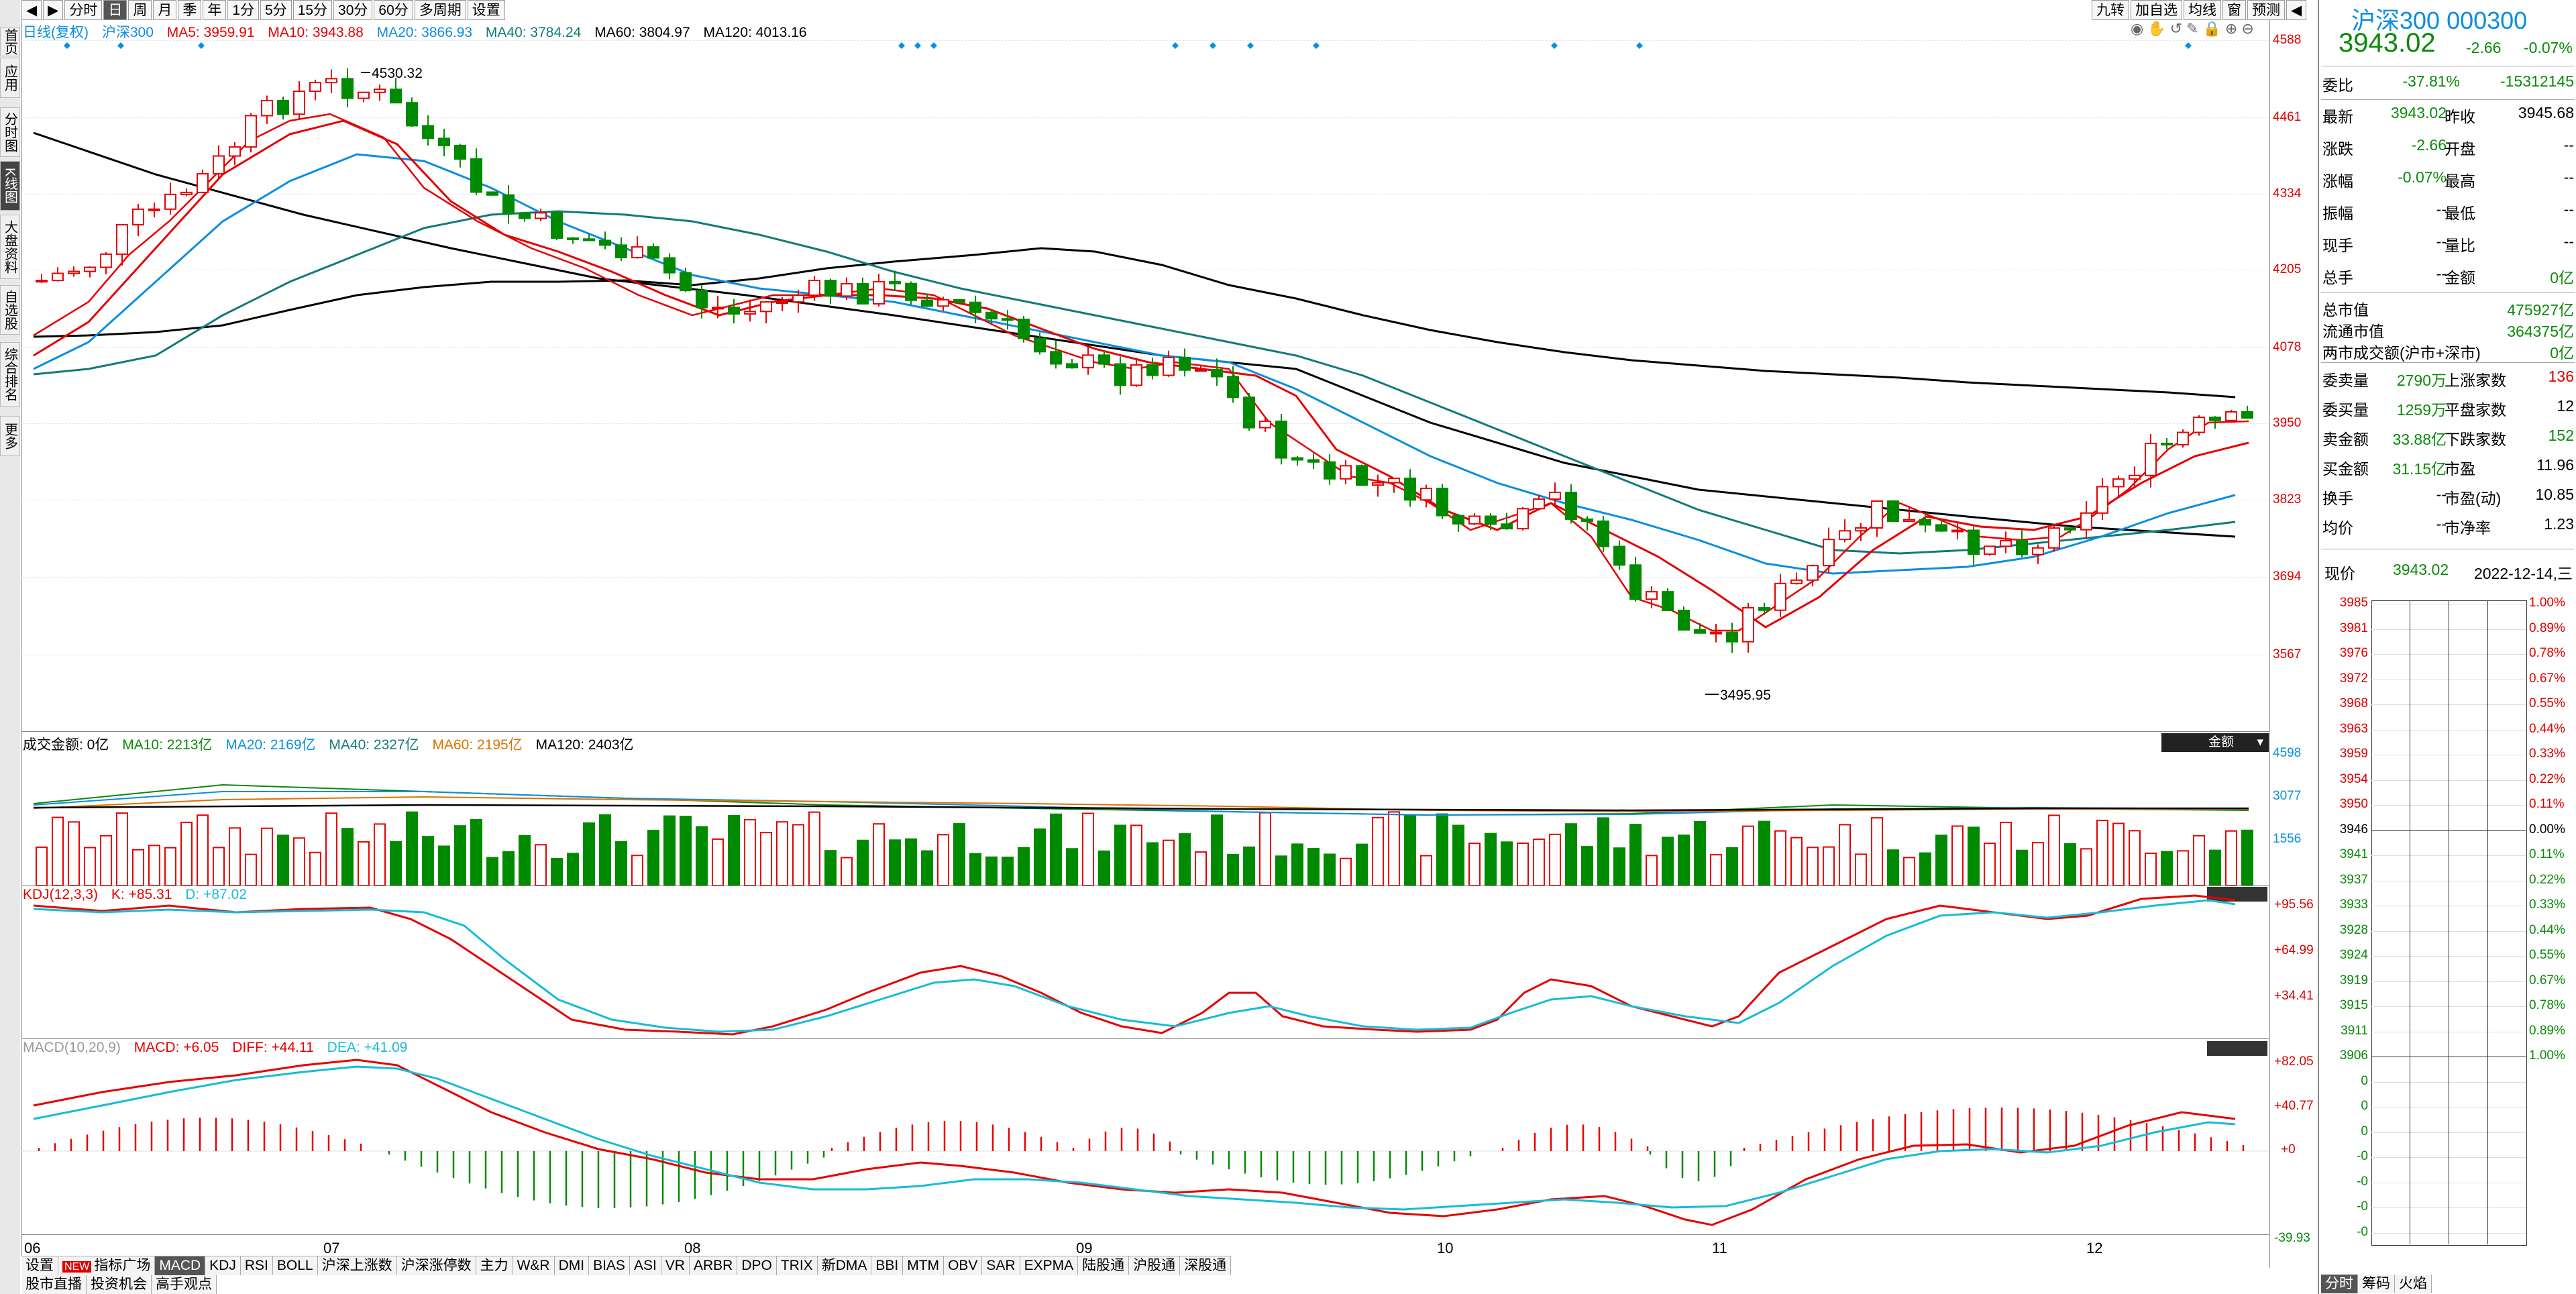  What do you see at coordinates (115, 10) in the screenshot?
I see `period-day: 日` at bounding box center [115, 10].